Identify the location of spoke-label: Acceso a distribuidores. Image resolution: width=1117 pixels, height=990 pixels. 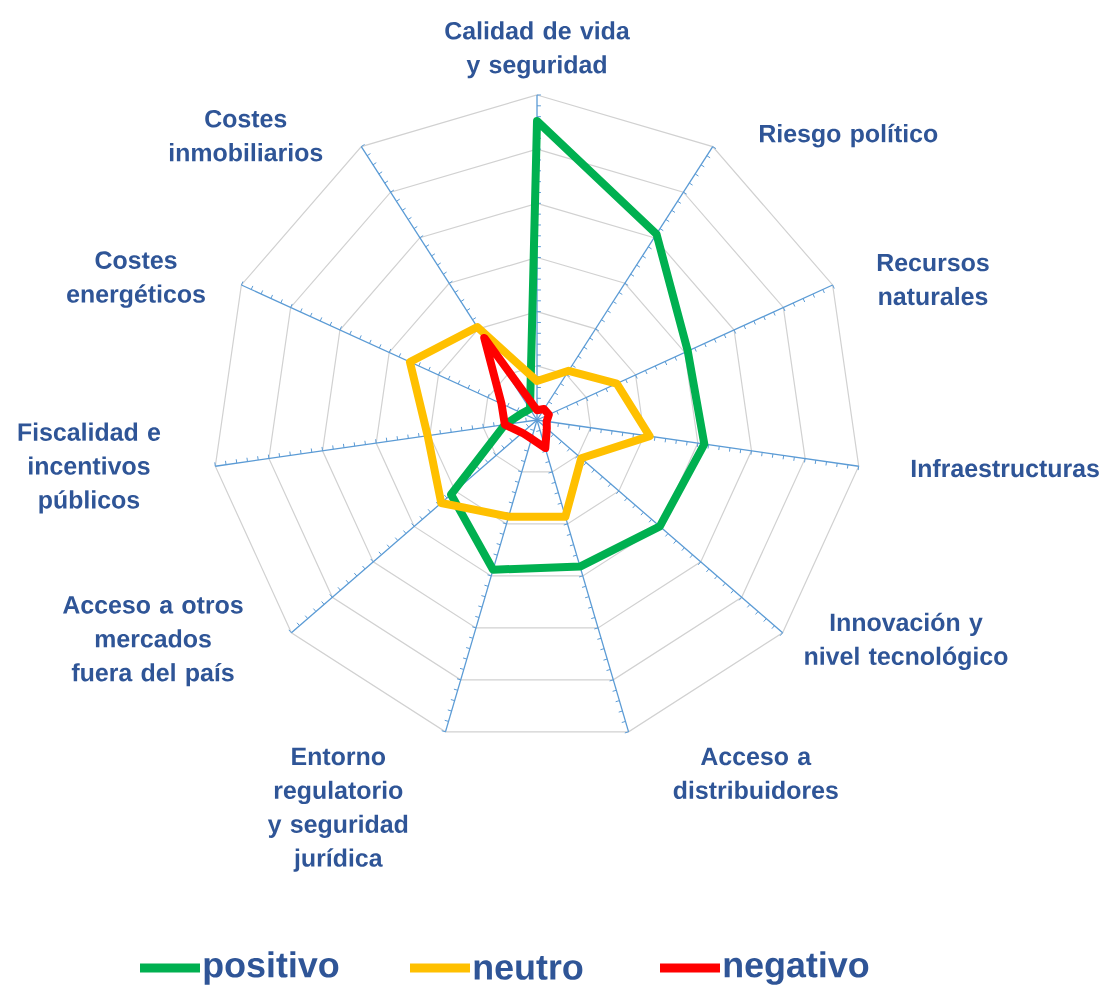
(755, 773).